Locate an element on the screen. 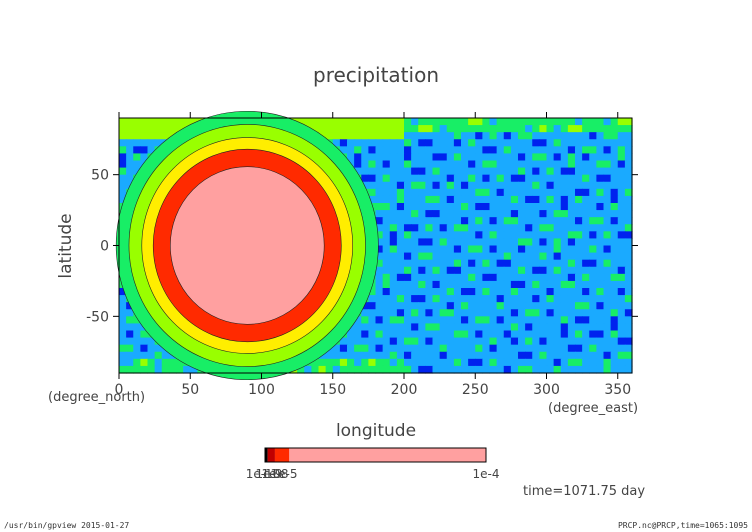  time-label: time=1071.75 day is located at coordinates (584, 491).